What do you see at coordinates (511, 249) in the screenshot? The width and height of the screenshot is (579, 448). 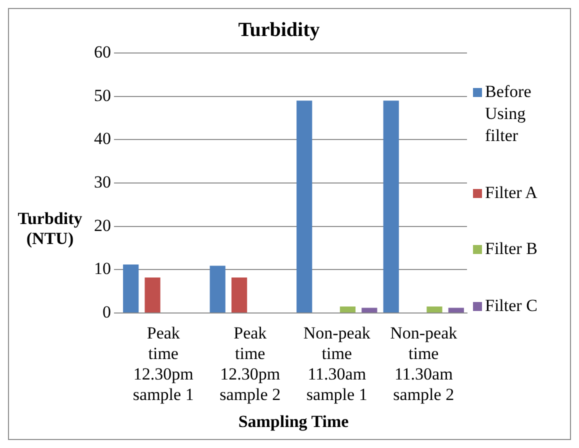 I see `legend-label: Filter B` at bounding box center [511, 249].